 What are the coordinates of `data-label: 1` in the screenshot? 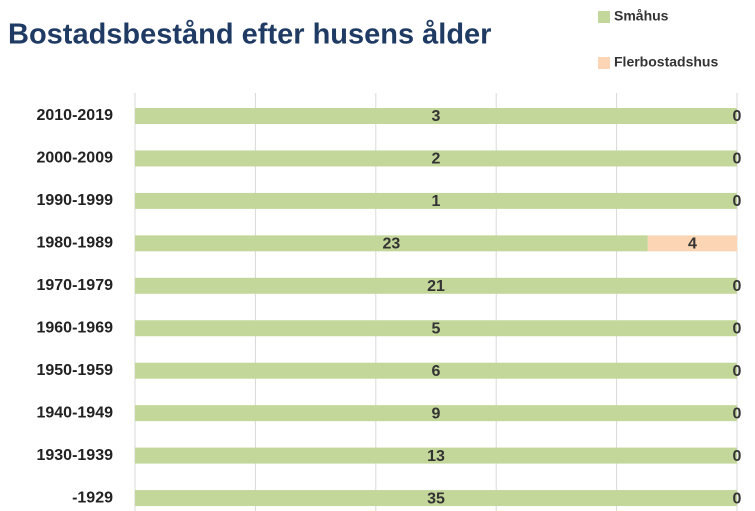 It's located at (436, 201).